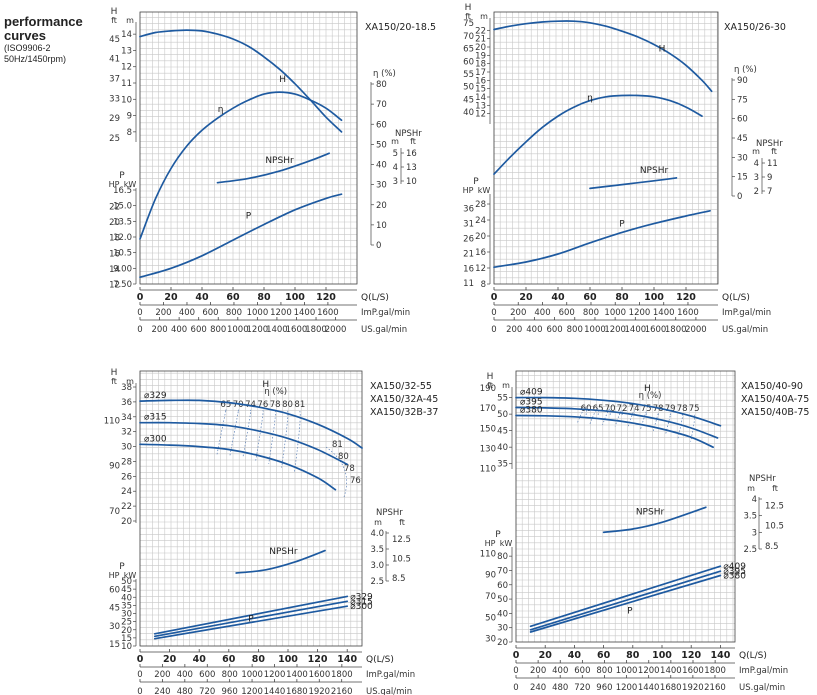 The width and height of the screenshot is (817, 695). What do you see at coordinates (468, 254) in the screenshot?
I see `power-hp-tick-label: 21` at bounding box center [468, 254].